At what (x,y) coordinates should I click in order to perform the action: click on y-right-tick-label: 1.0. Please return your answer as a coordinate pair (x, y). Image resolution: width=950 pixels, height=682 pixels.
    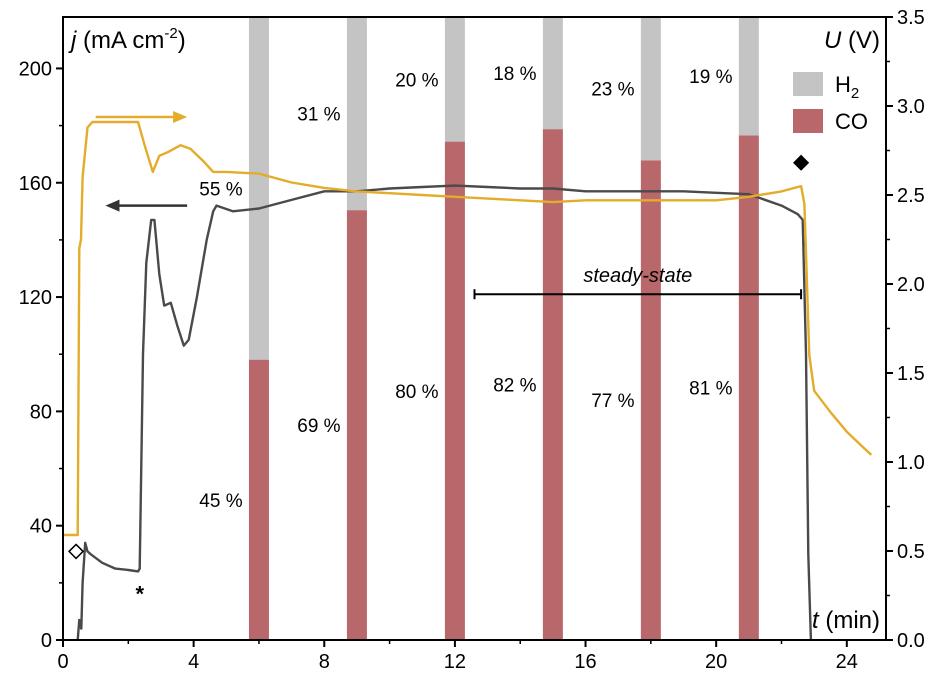
    Looking at the image, I should click on (911, 463).